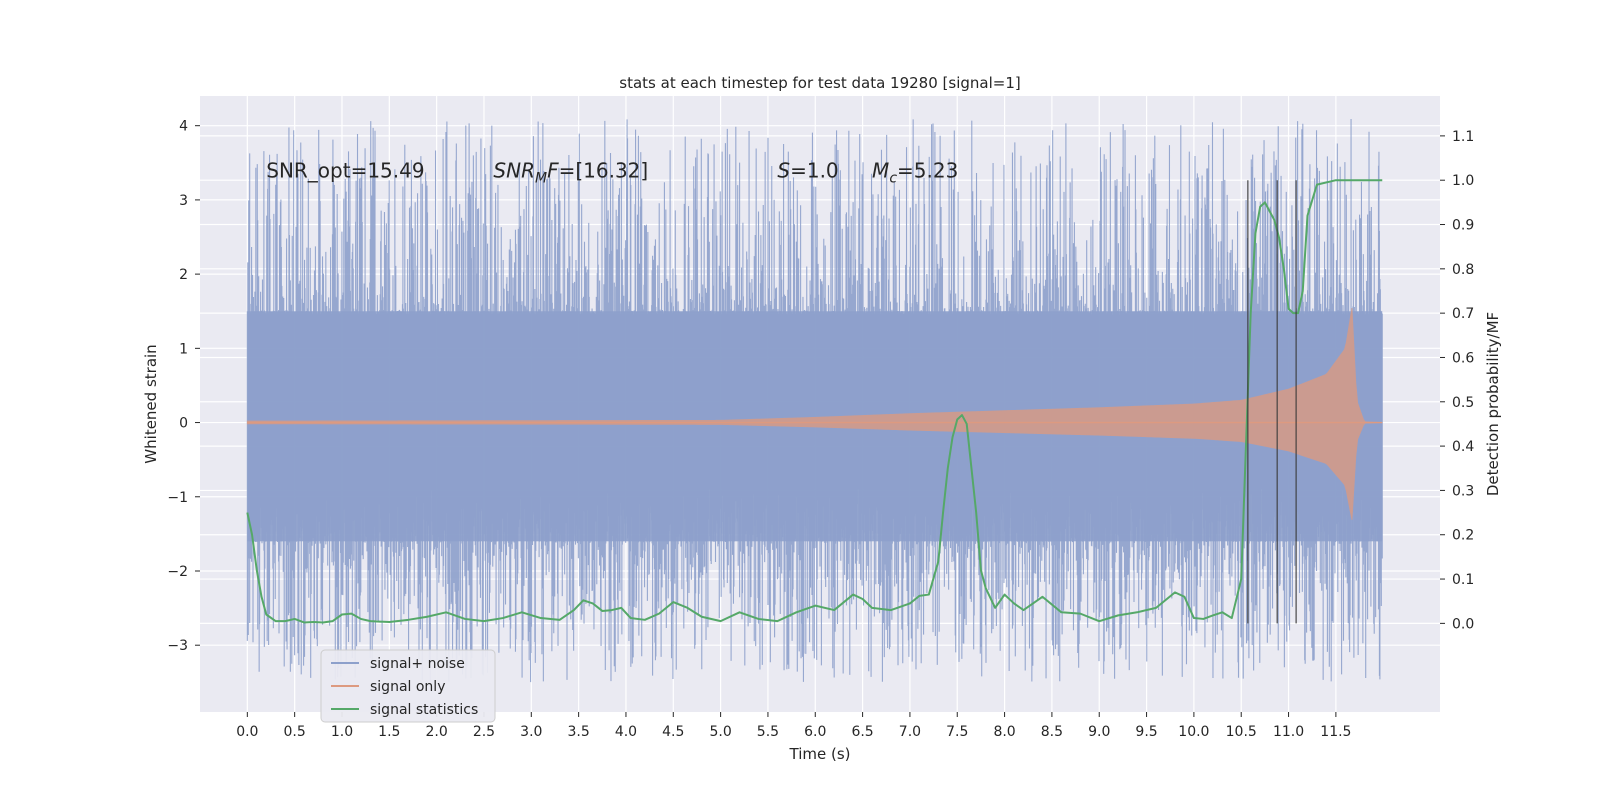 The image size is (1600, 800). I want to click on x-tick-label: 6.5, so click(862, 732).